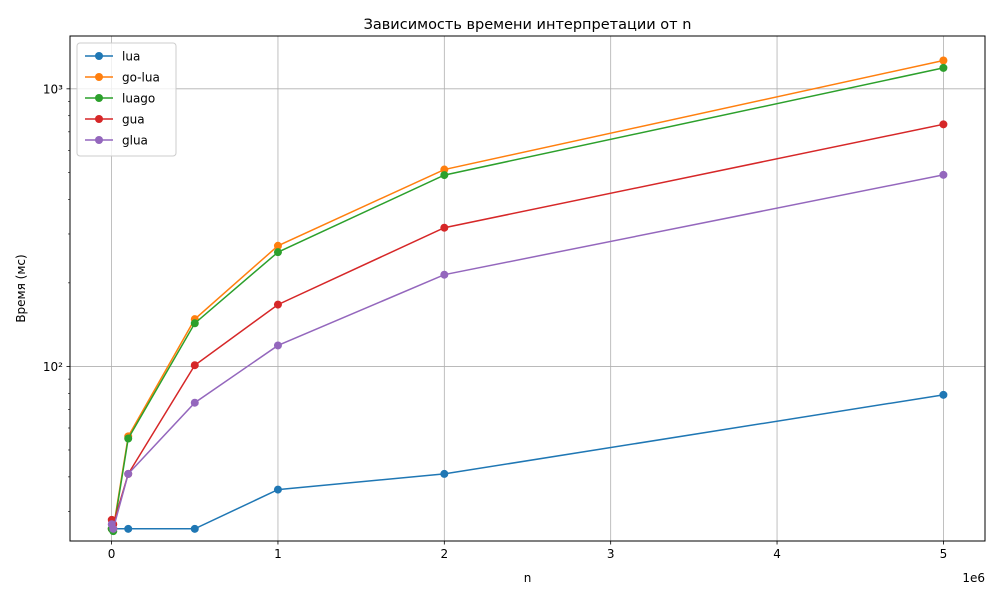  What do you see at coordinates (21, 288) in the screenshot?
I see `y-axis-title: Время (мс)` at bounding box center [21, 288].